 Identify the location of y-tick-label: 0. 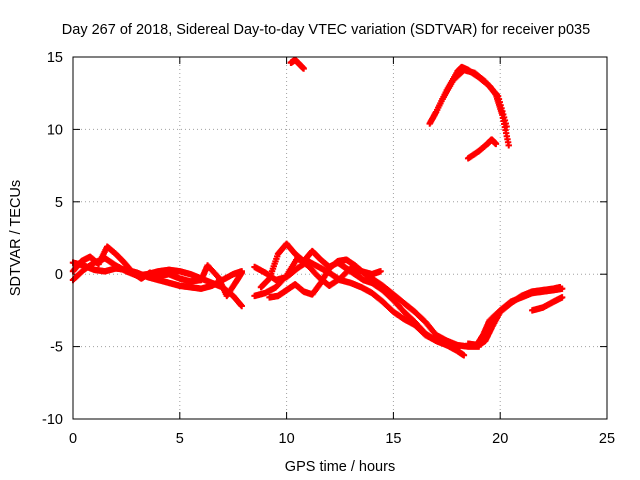
(59, 275).